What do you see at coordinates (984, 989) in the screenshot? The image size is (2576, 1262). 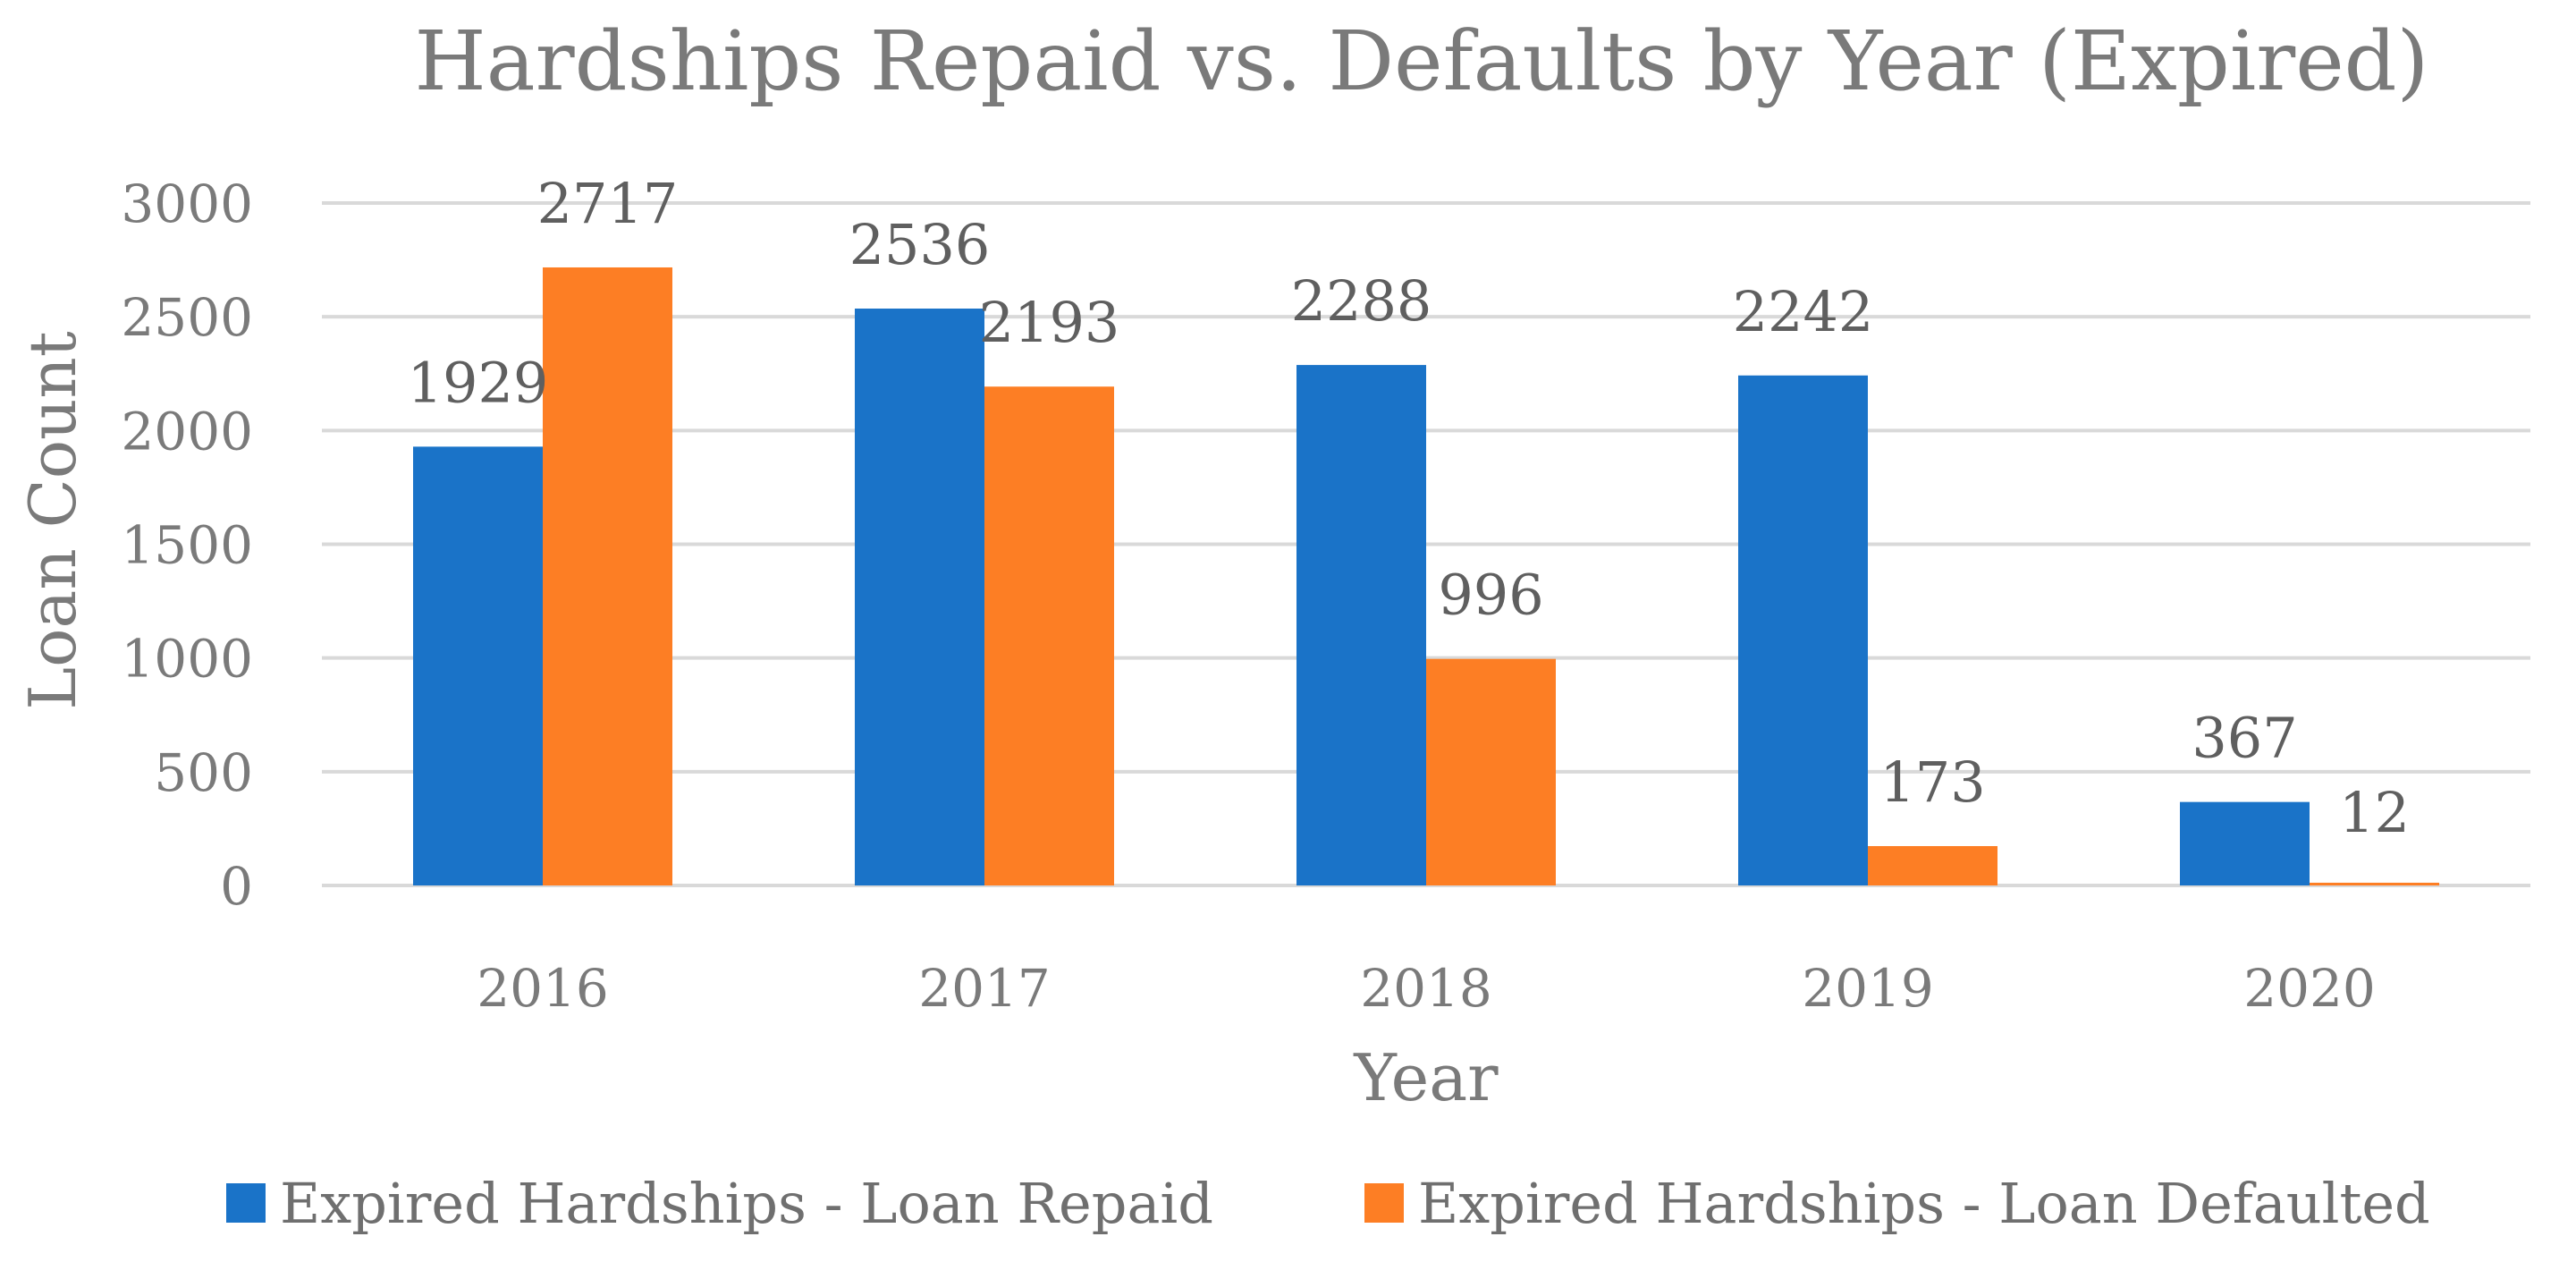 I see `x-tick-label: 2017` at bounding box center [984, 989].